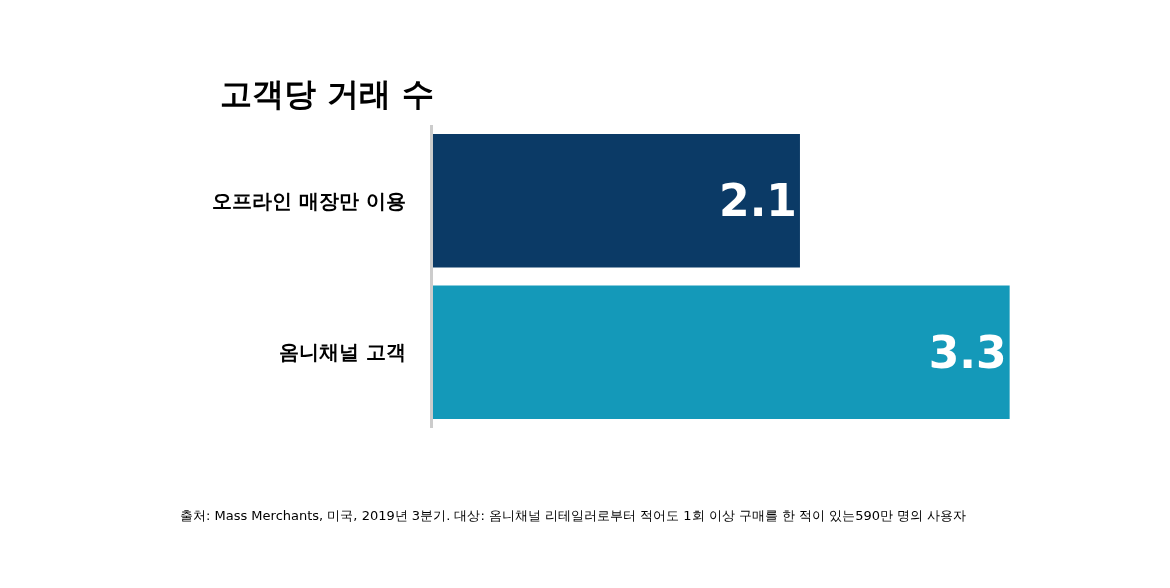  I want to click on data-label: 2.1, so click(758, 201).